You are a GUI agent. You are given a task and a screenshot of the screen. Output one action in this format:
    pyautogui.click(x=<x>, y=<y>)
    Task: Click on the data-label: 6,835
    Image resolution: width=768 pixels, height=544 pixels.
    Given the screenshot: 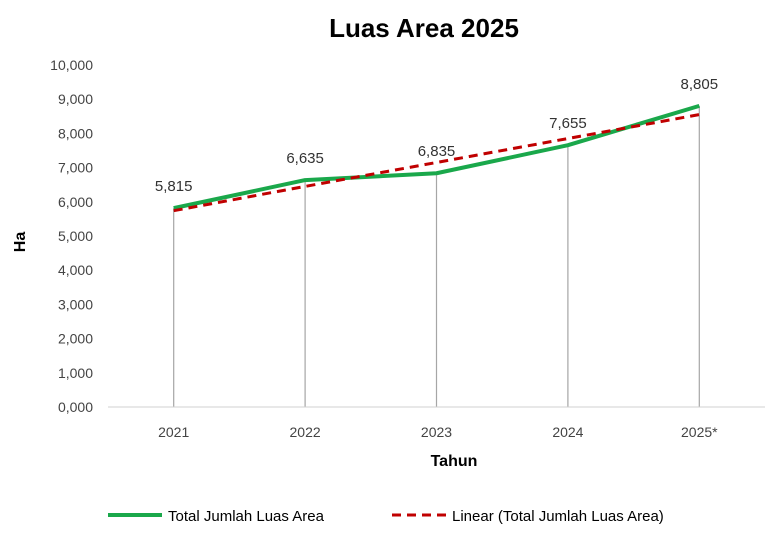 What is the action you would take?
    pyautogui.click(x=437, y=151)
    